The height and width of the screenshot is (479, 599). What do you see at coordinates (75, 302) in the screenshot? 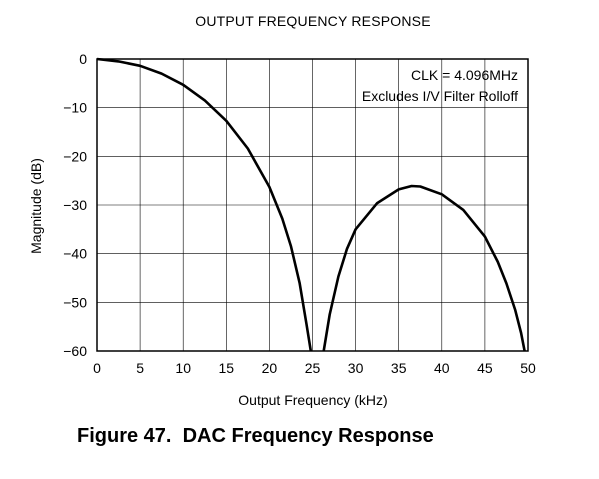
I see `y-tick-label: −50` at bounding box center [75, 302].